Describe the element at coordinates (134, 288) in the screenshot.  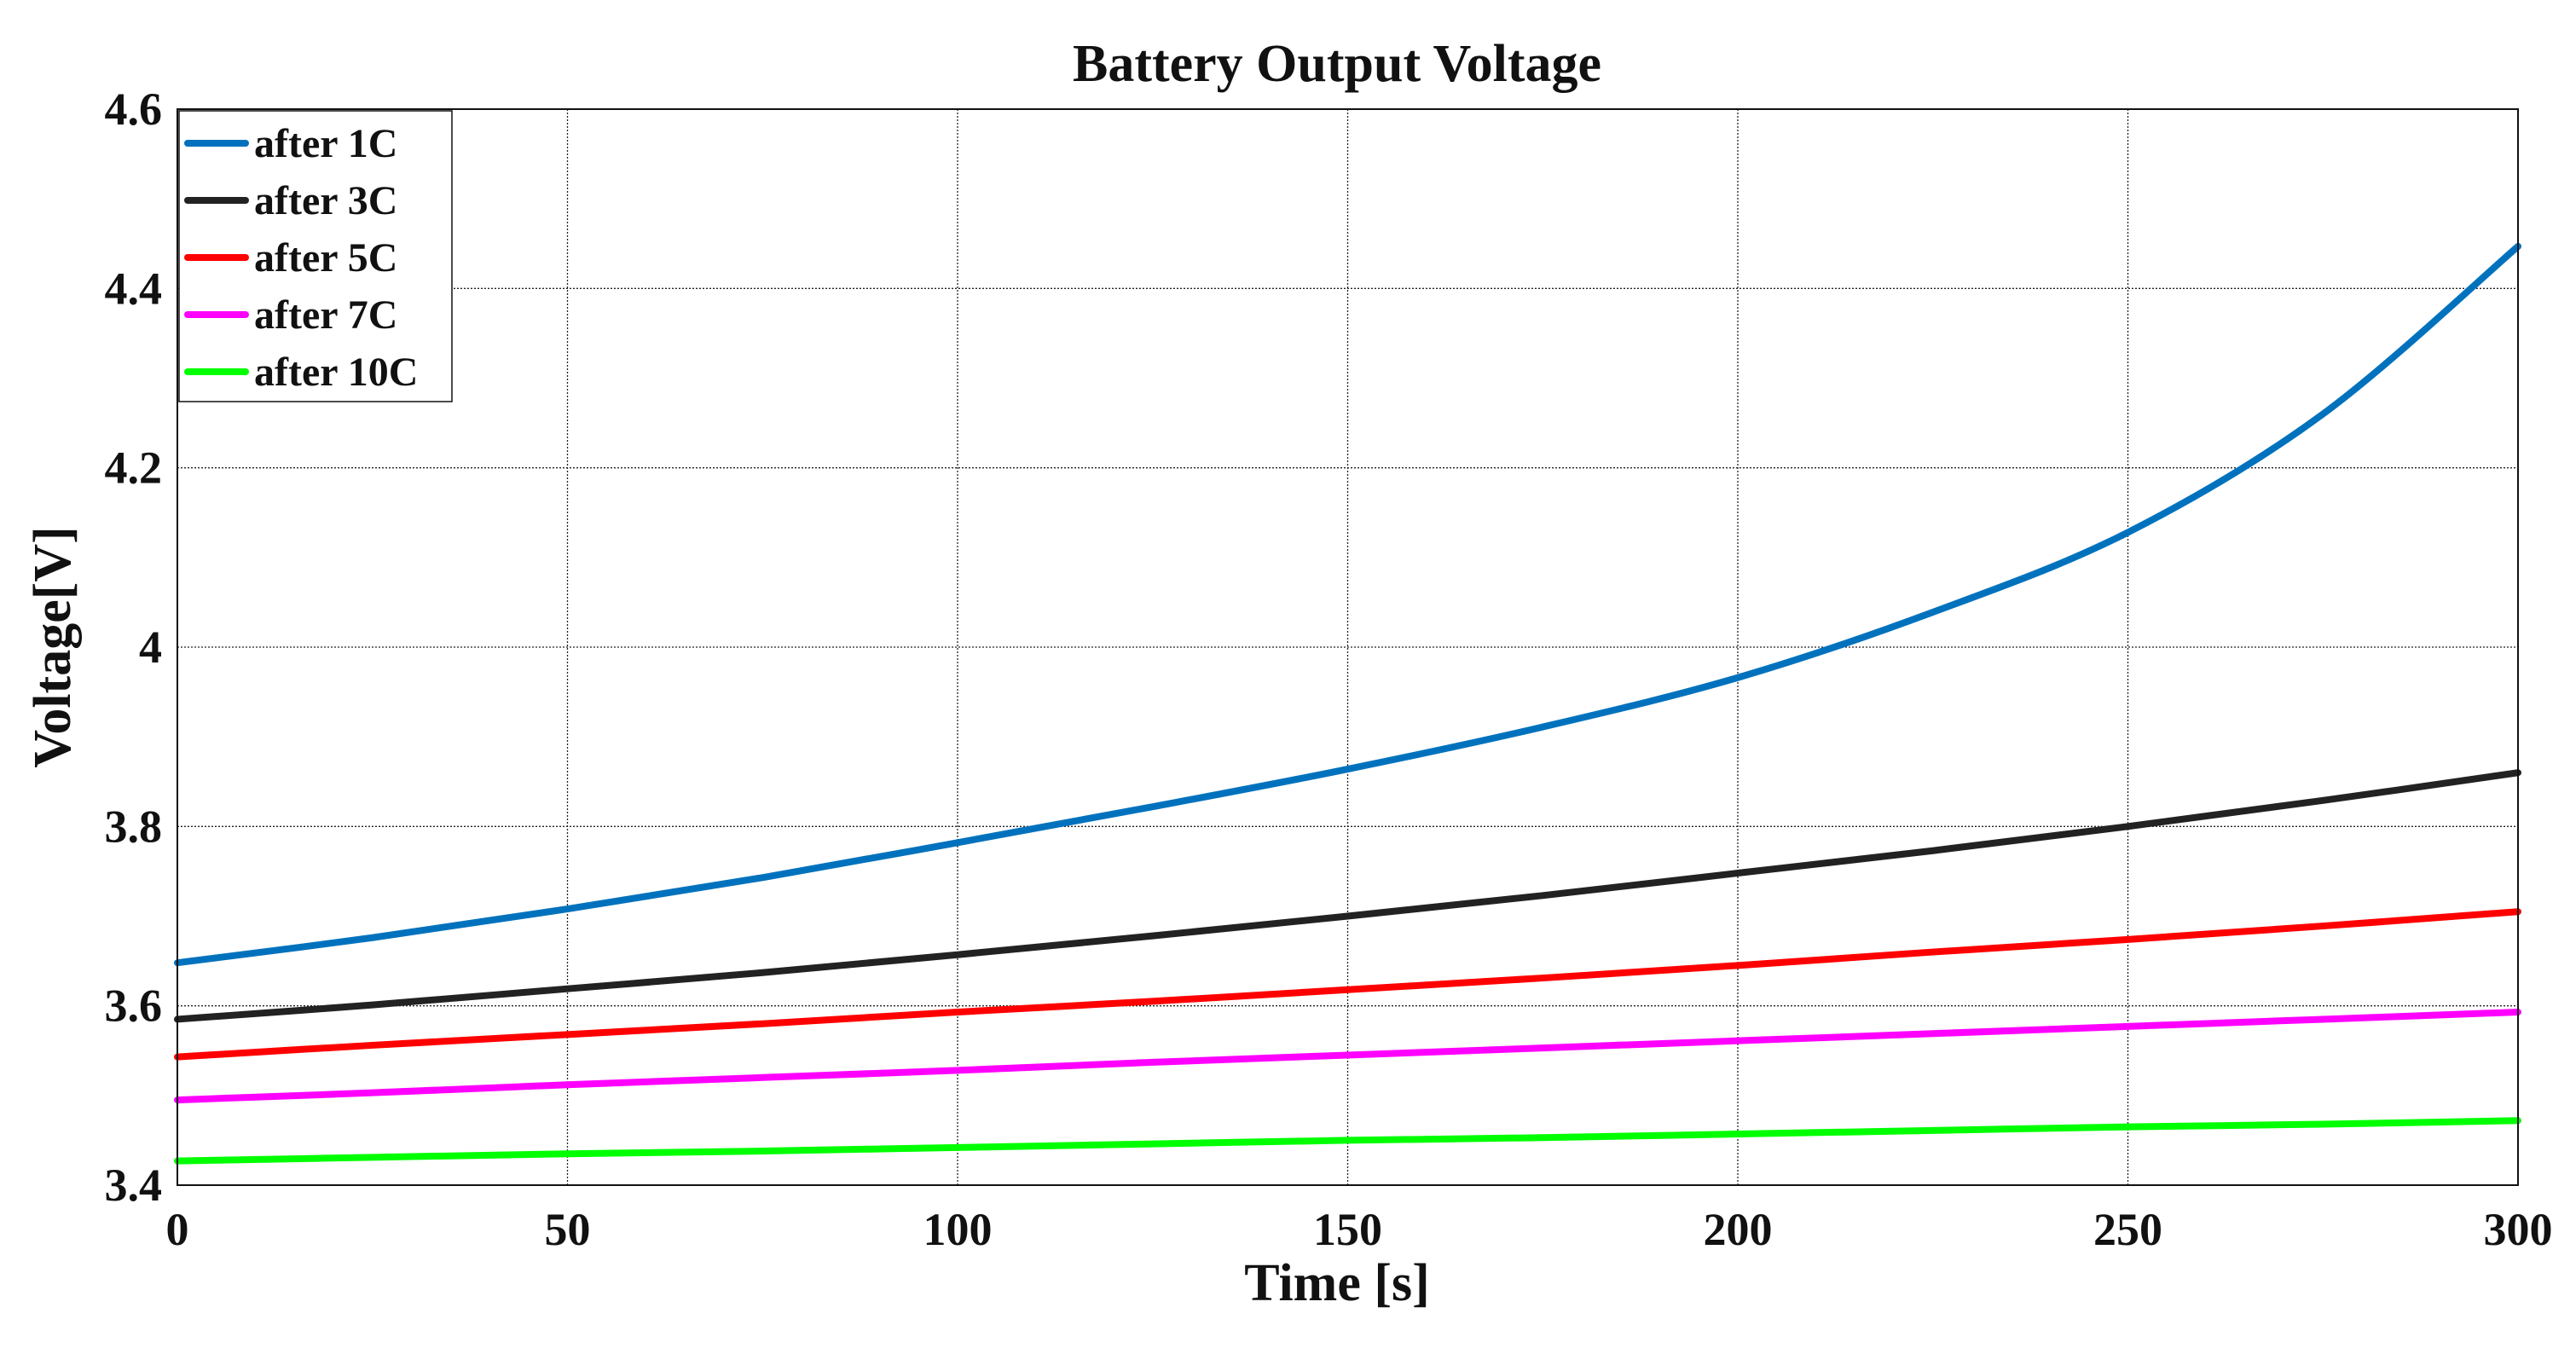
I see `y-tick-label: 4.4` at that location.